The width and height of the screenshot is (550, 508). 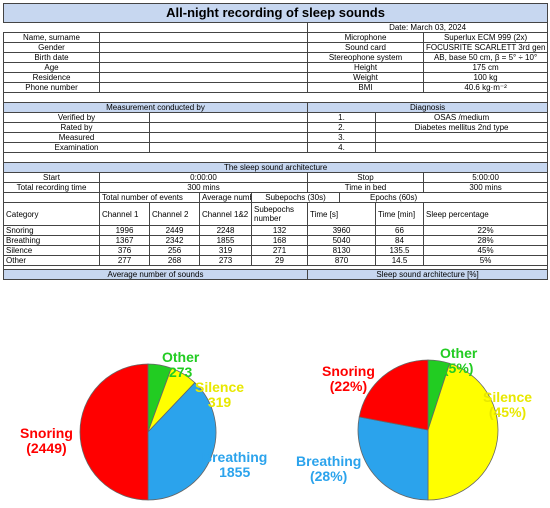 What do you see at coordinates (329, 468) in the screenshot?
I see `pie2-label-breathing: Breathing (28%)` at bounding box center [329, 468].